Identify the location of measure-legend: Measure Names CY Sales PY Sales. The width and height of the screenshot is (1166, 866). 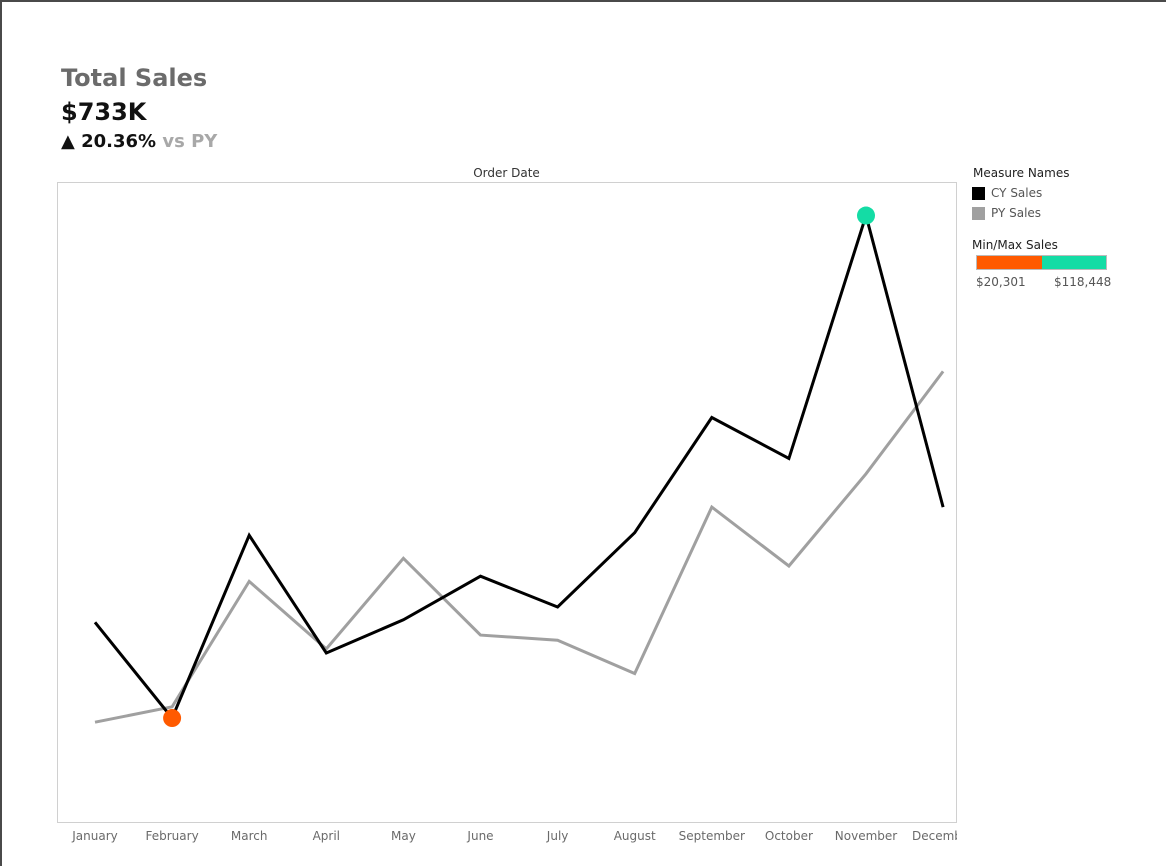
(1062, 194).